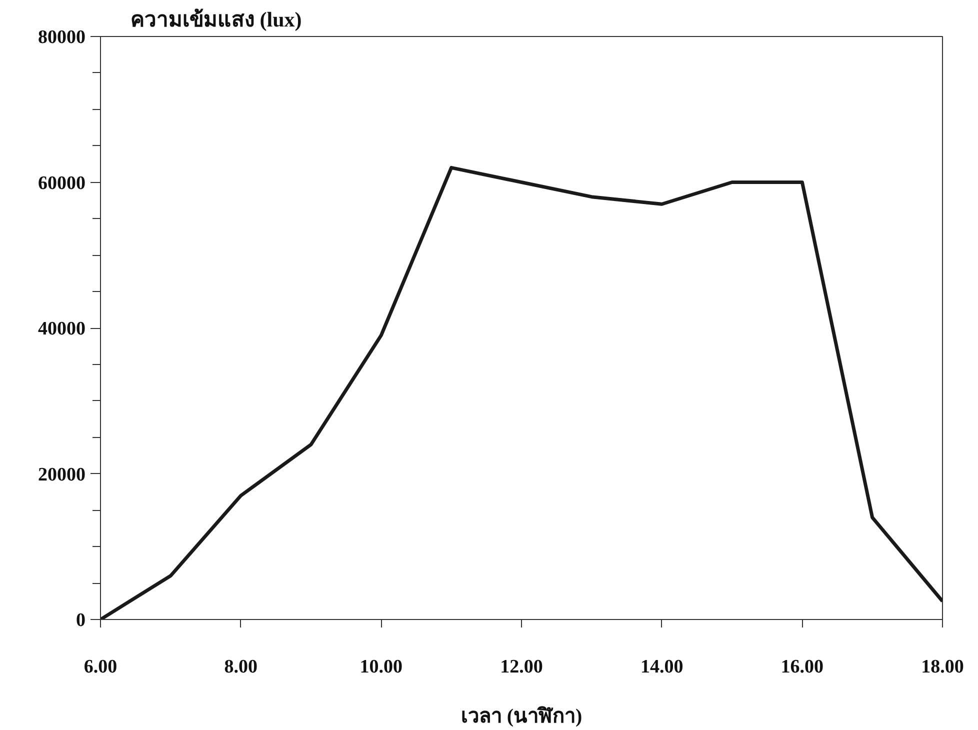  I want to click on x-tick-label: 8.00, so click(241, 667).